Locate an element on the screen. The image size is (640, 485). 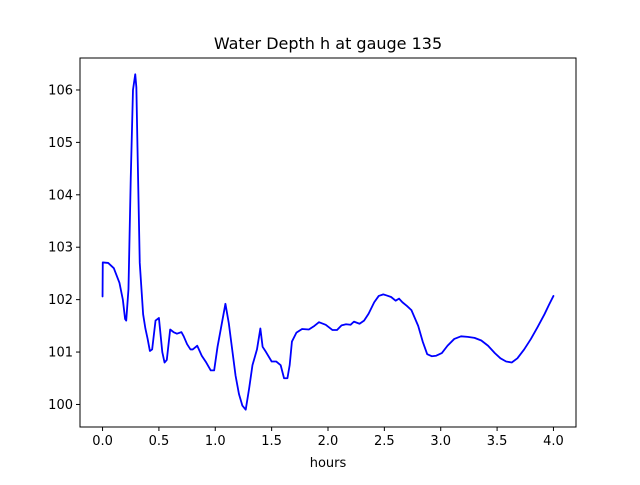
x-axis: 0.0 0.5 1.0 1.5 2.0 2.5 3.0 3.5 4.0 is located at coordinates (328, 438).